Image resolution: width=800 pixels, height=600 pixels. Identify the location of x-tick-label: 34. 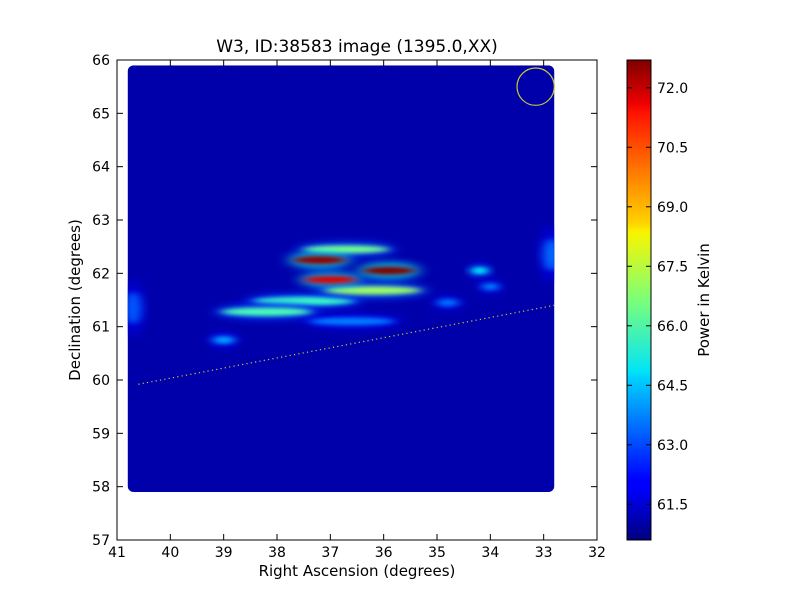
(490, 553).